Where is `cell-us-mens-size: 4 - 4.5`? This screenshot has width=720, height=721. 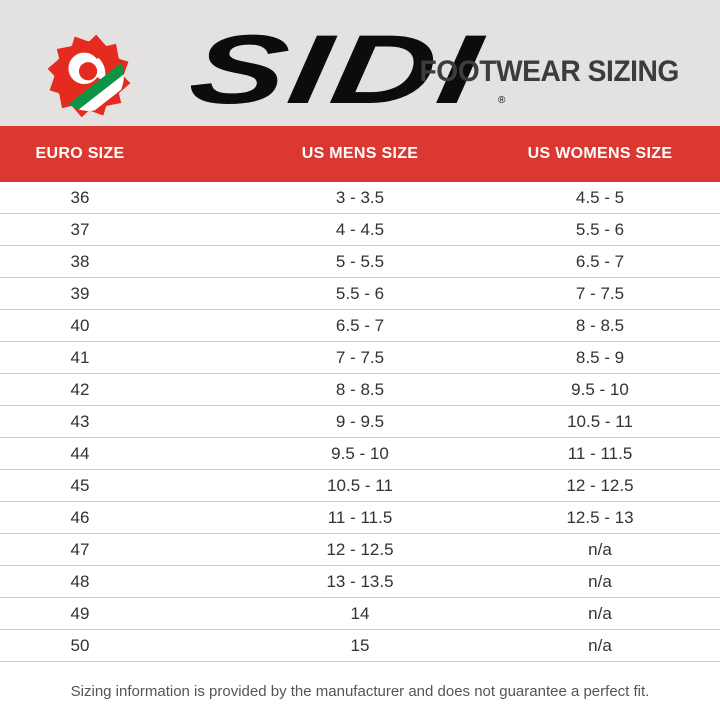 cell-us-mens-size: 4 - 4.5 is located at coordinates (360, 229).